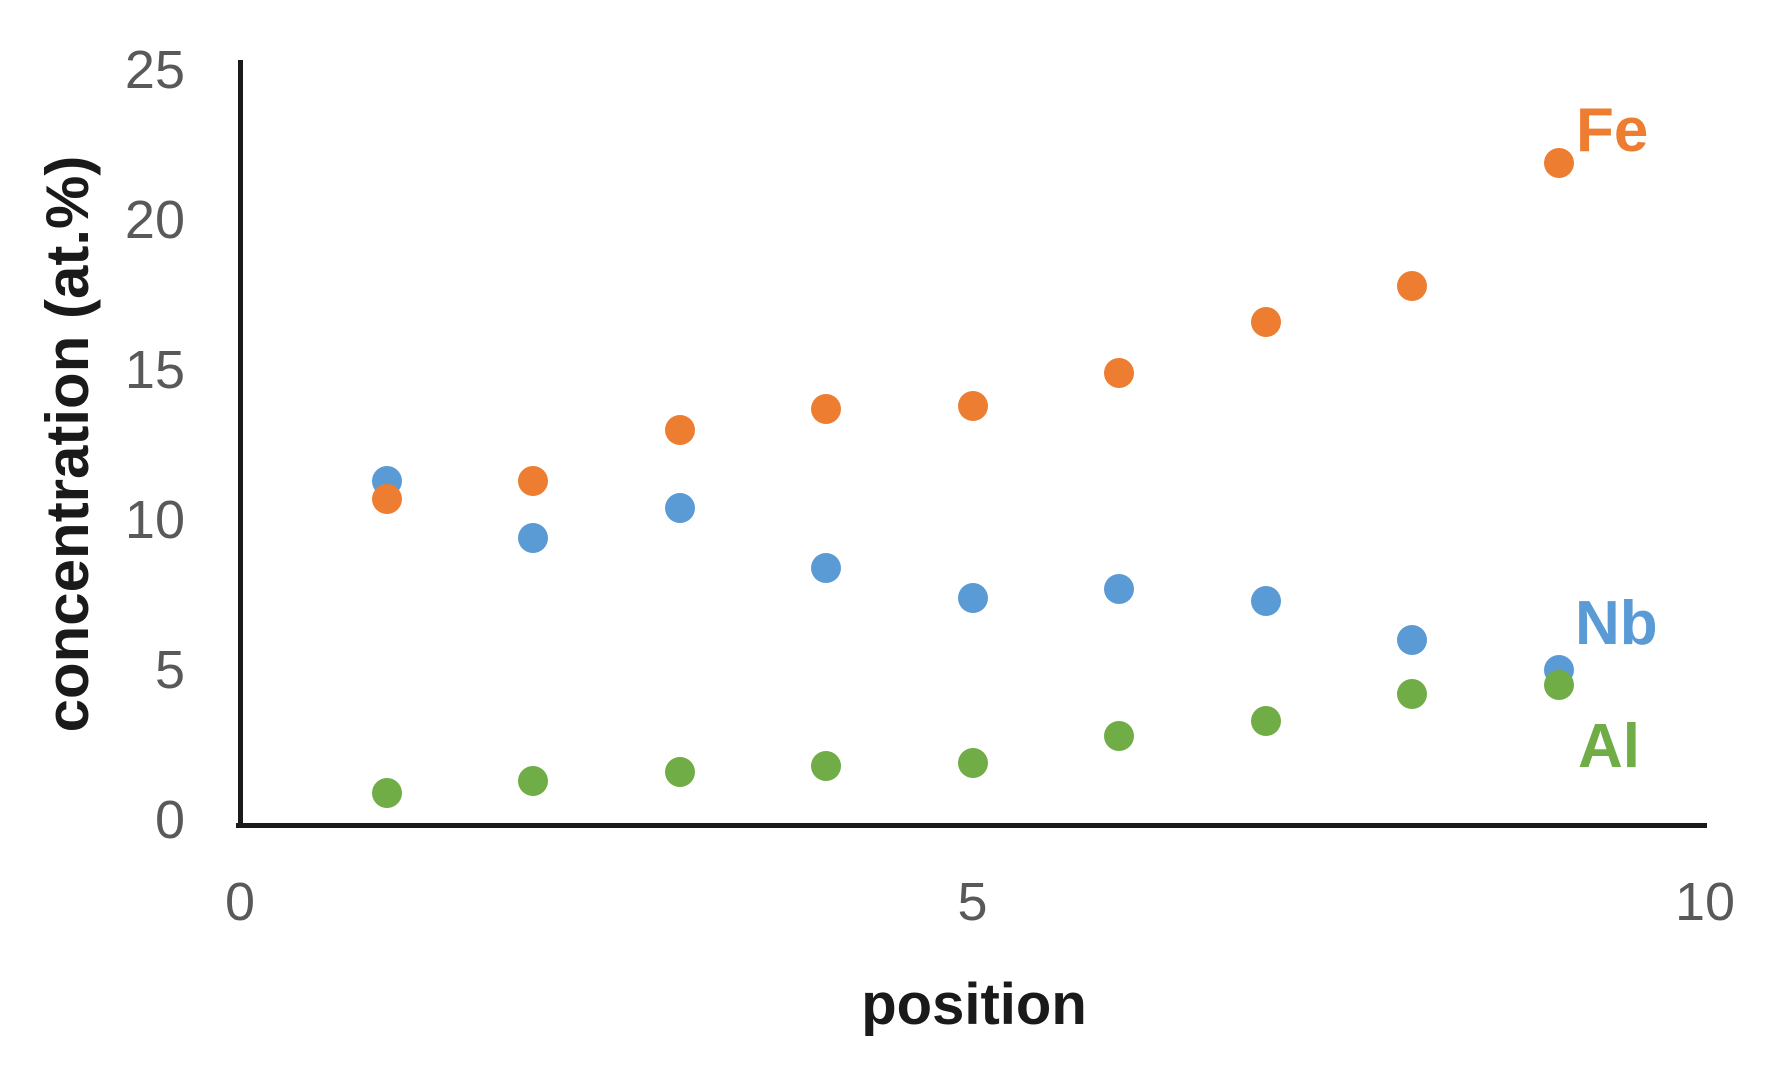  Describe the element at coordinates (154, 70) in the screenshot. I see `y-tick-label: 25` at that location.